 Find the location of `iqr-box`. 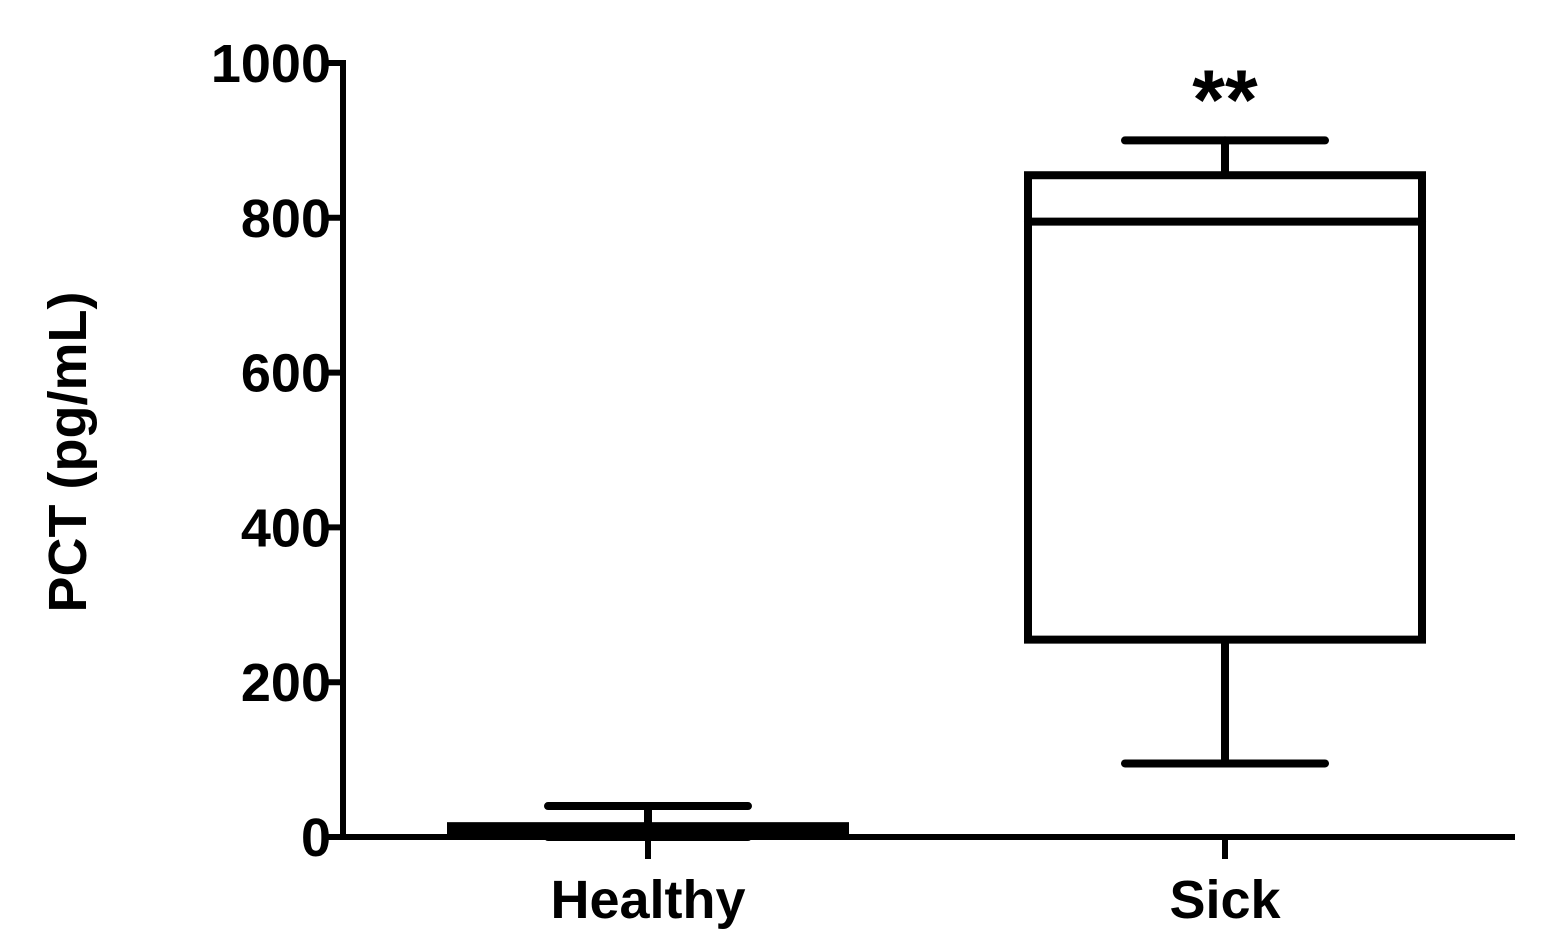

iqr-box is located at coordinates (1225, 407).